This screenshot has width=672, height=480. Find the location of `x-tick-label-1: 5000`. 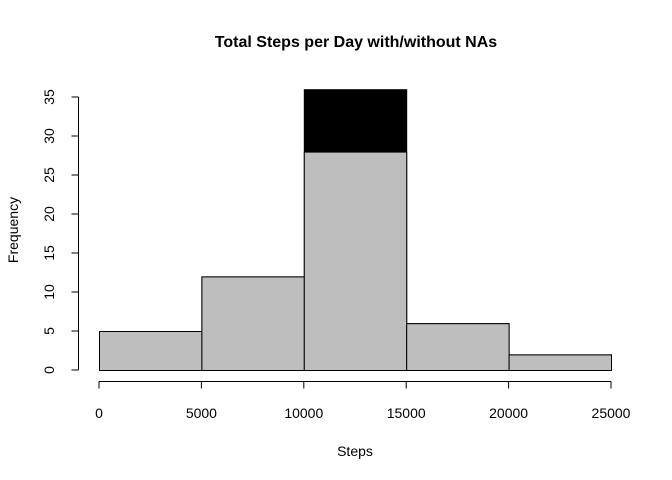

x-tick-label-1: 5000 is located at coordinates (201, 413).